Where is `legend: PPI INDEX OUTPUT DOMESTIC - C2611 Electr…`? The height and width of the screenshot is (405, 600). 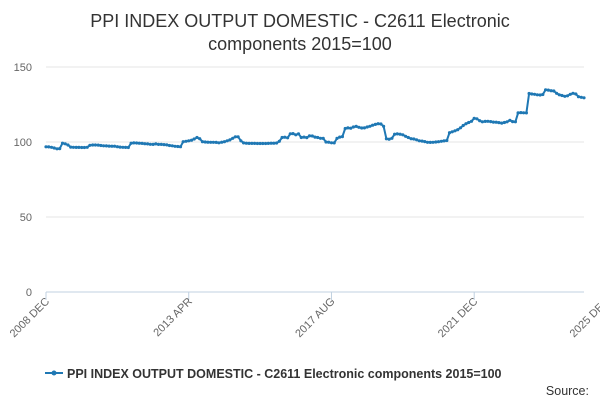 legend: PPI INDEX OUTPUT DOMESTIC - C2611 Electr… is located at coordinates (273, 374).